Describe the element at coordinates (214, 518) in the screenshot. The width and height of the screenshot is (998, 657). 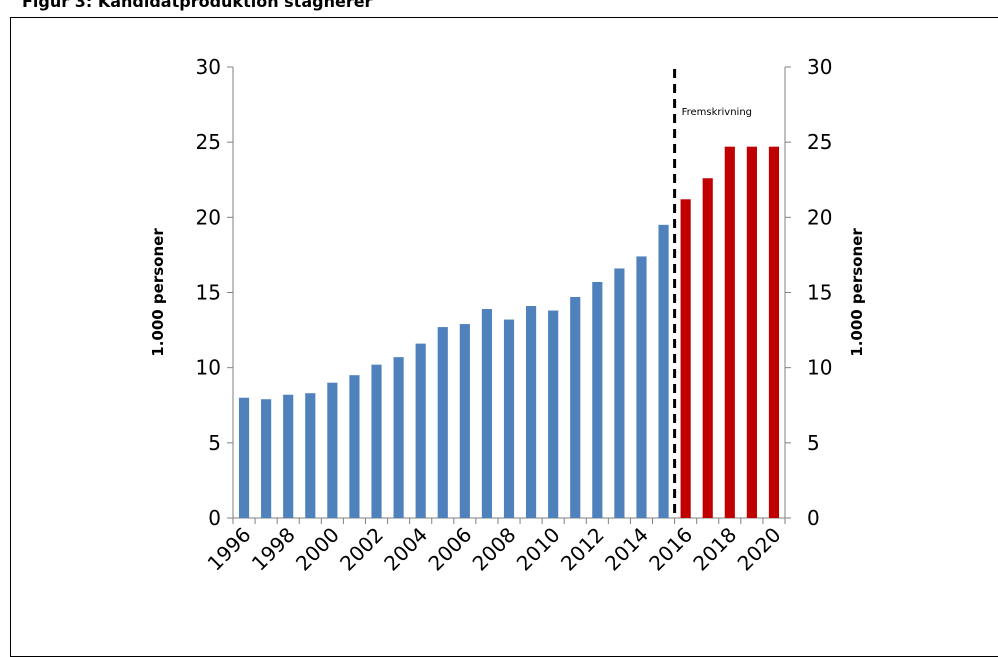
I see `y-tick-label-left: 0` at that location.